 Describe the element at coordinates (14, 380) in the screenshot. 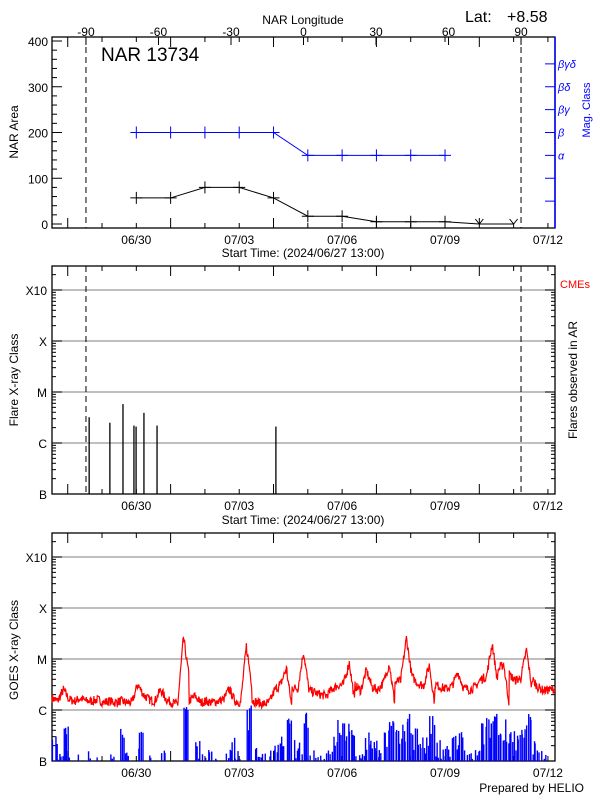

I see `panel2-ylabel: Flare X-ray Class` at that location.